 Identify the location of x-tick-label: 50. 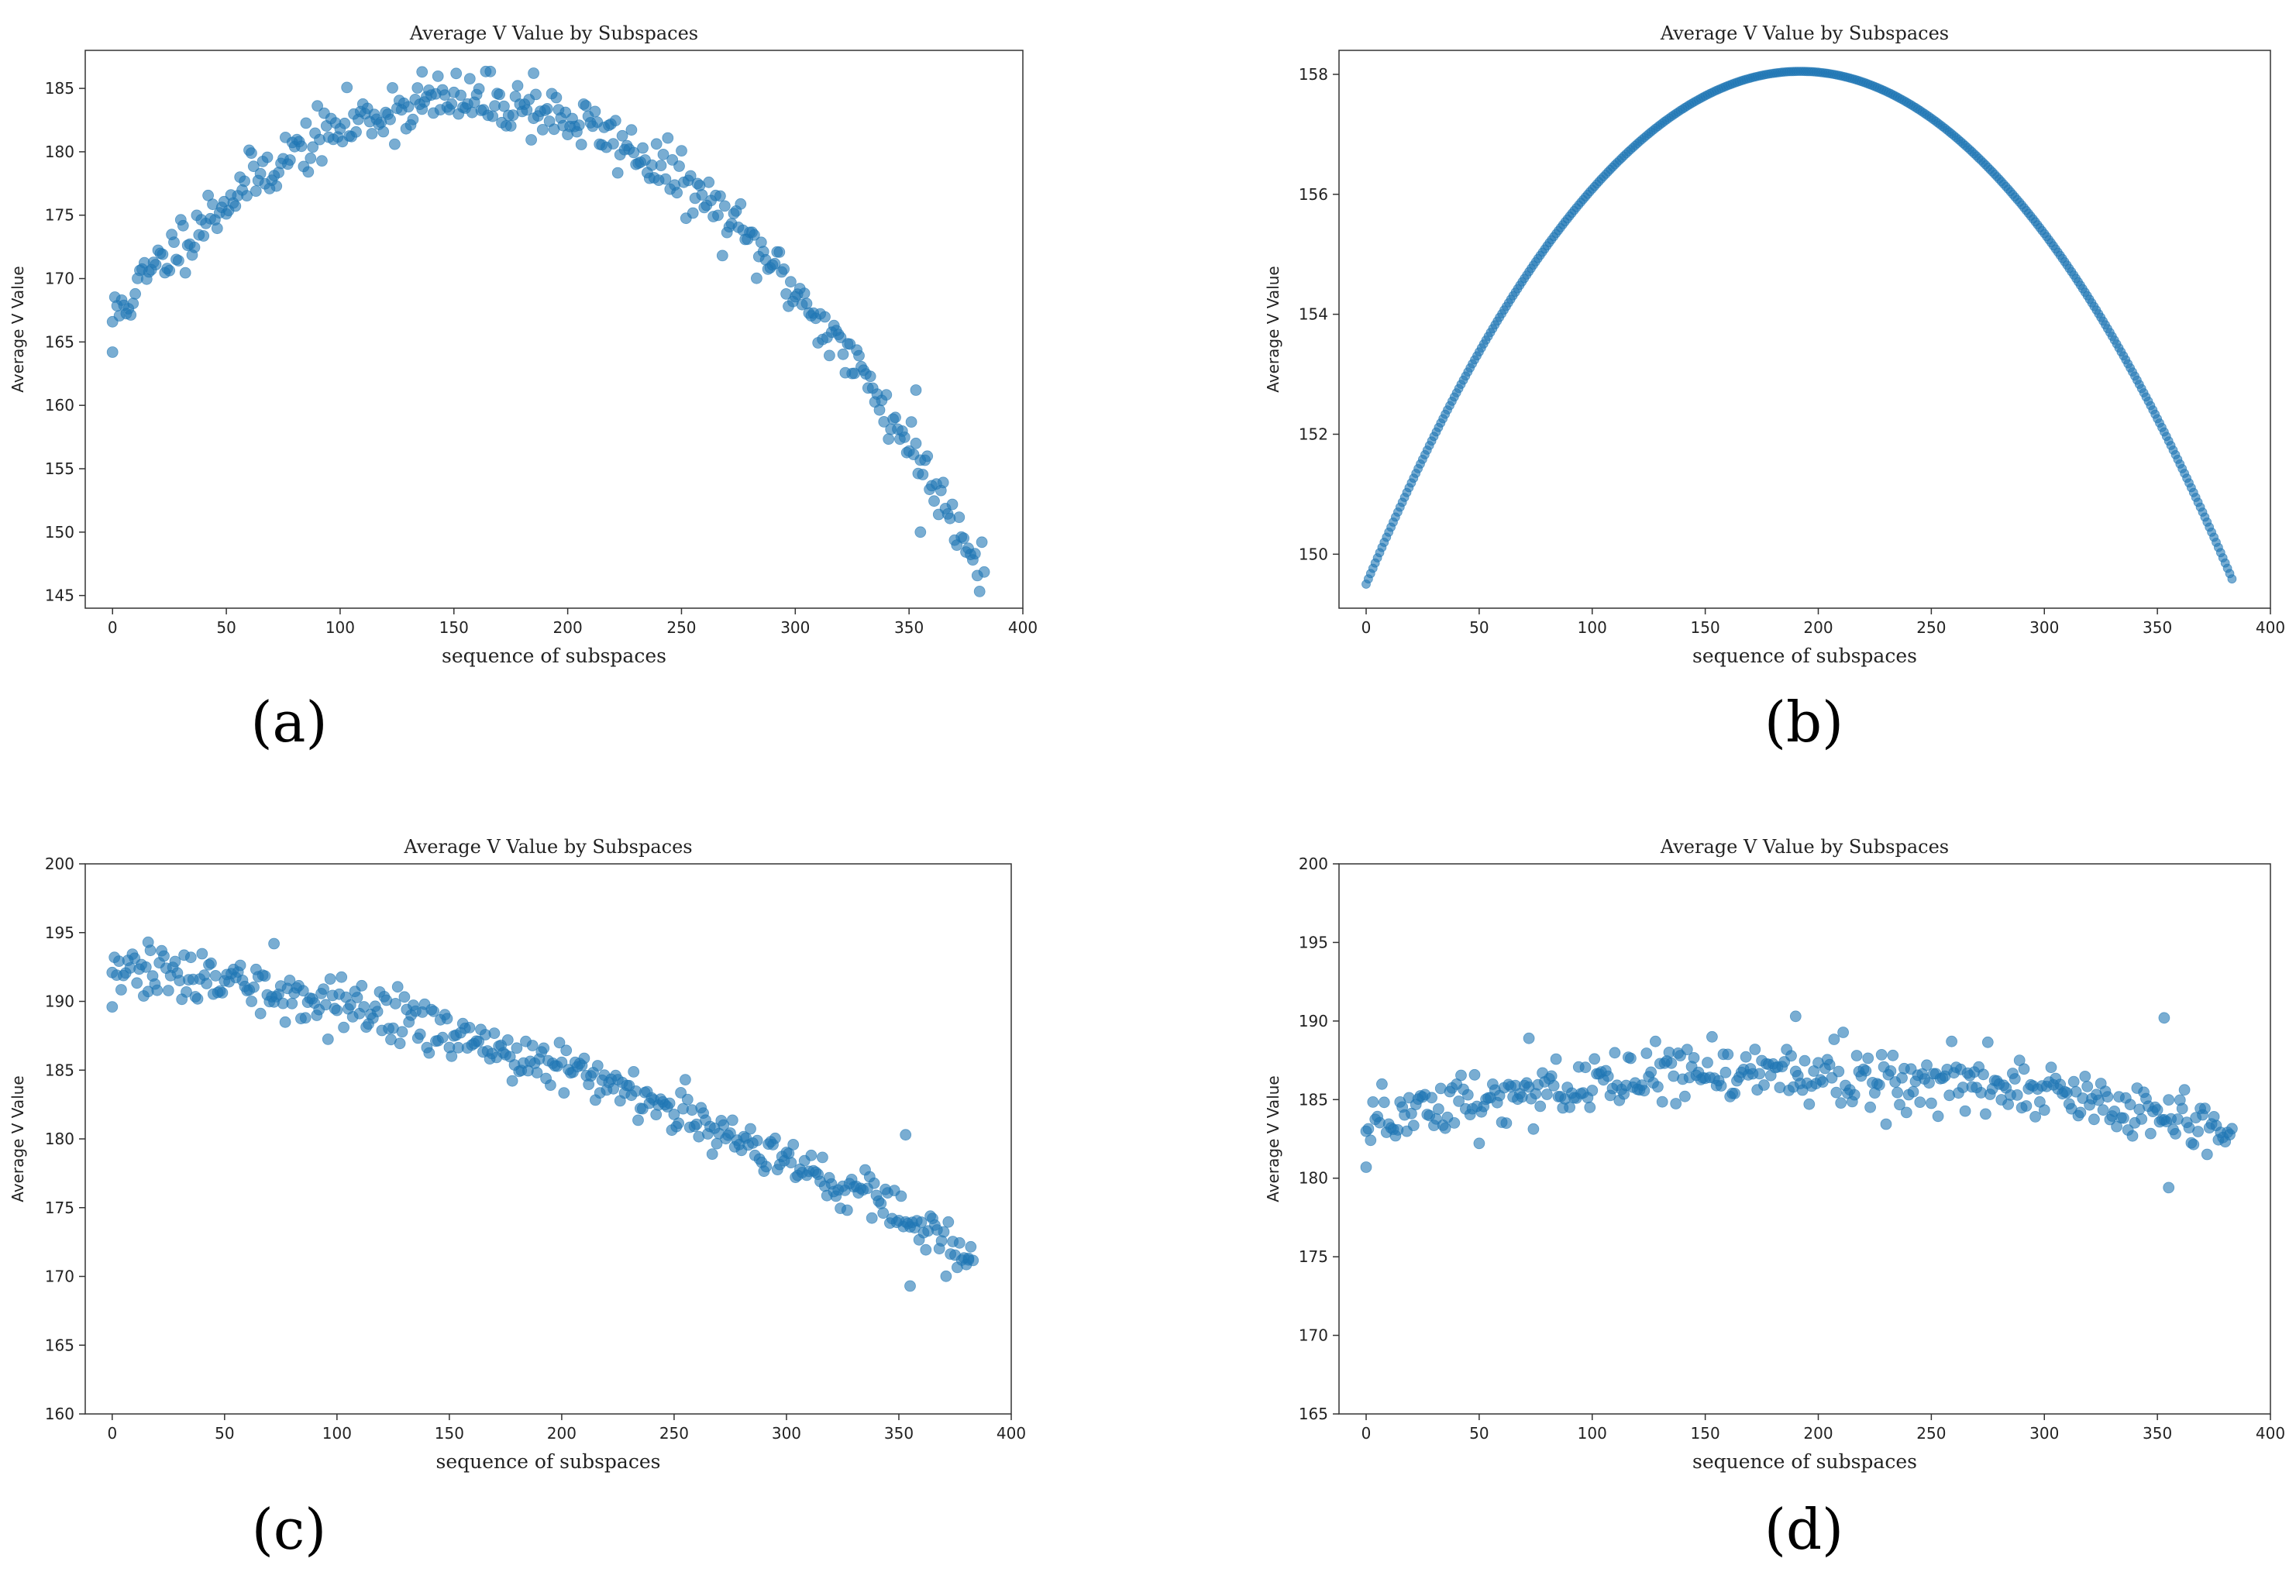
(1479, 627).